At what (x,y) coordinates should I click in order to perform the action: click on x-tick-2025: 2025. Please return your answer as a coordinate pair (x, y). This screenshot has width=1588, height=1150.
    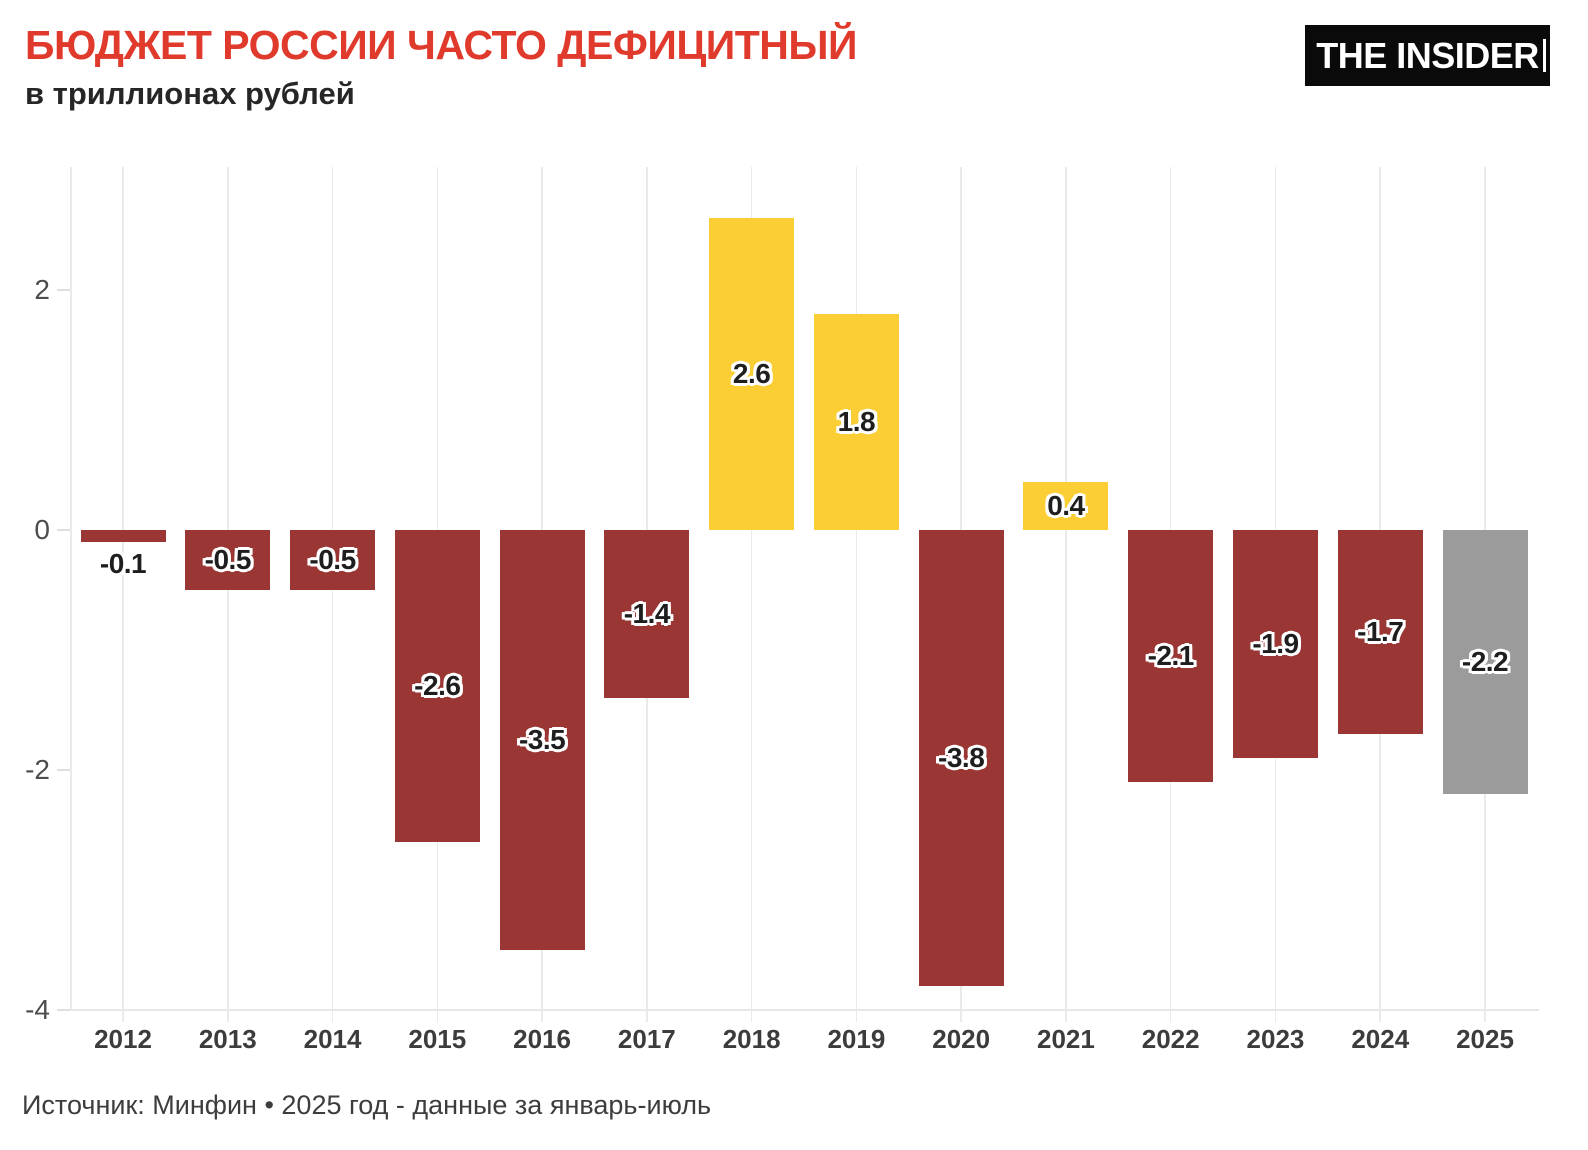
    Looking at the image, I should click on (1485, 1039).